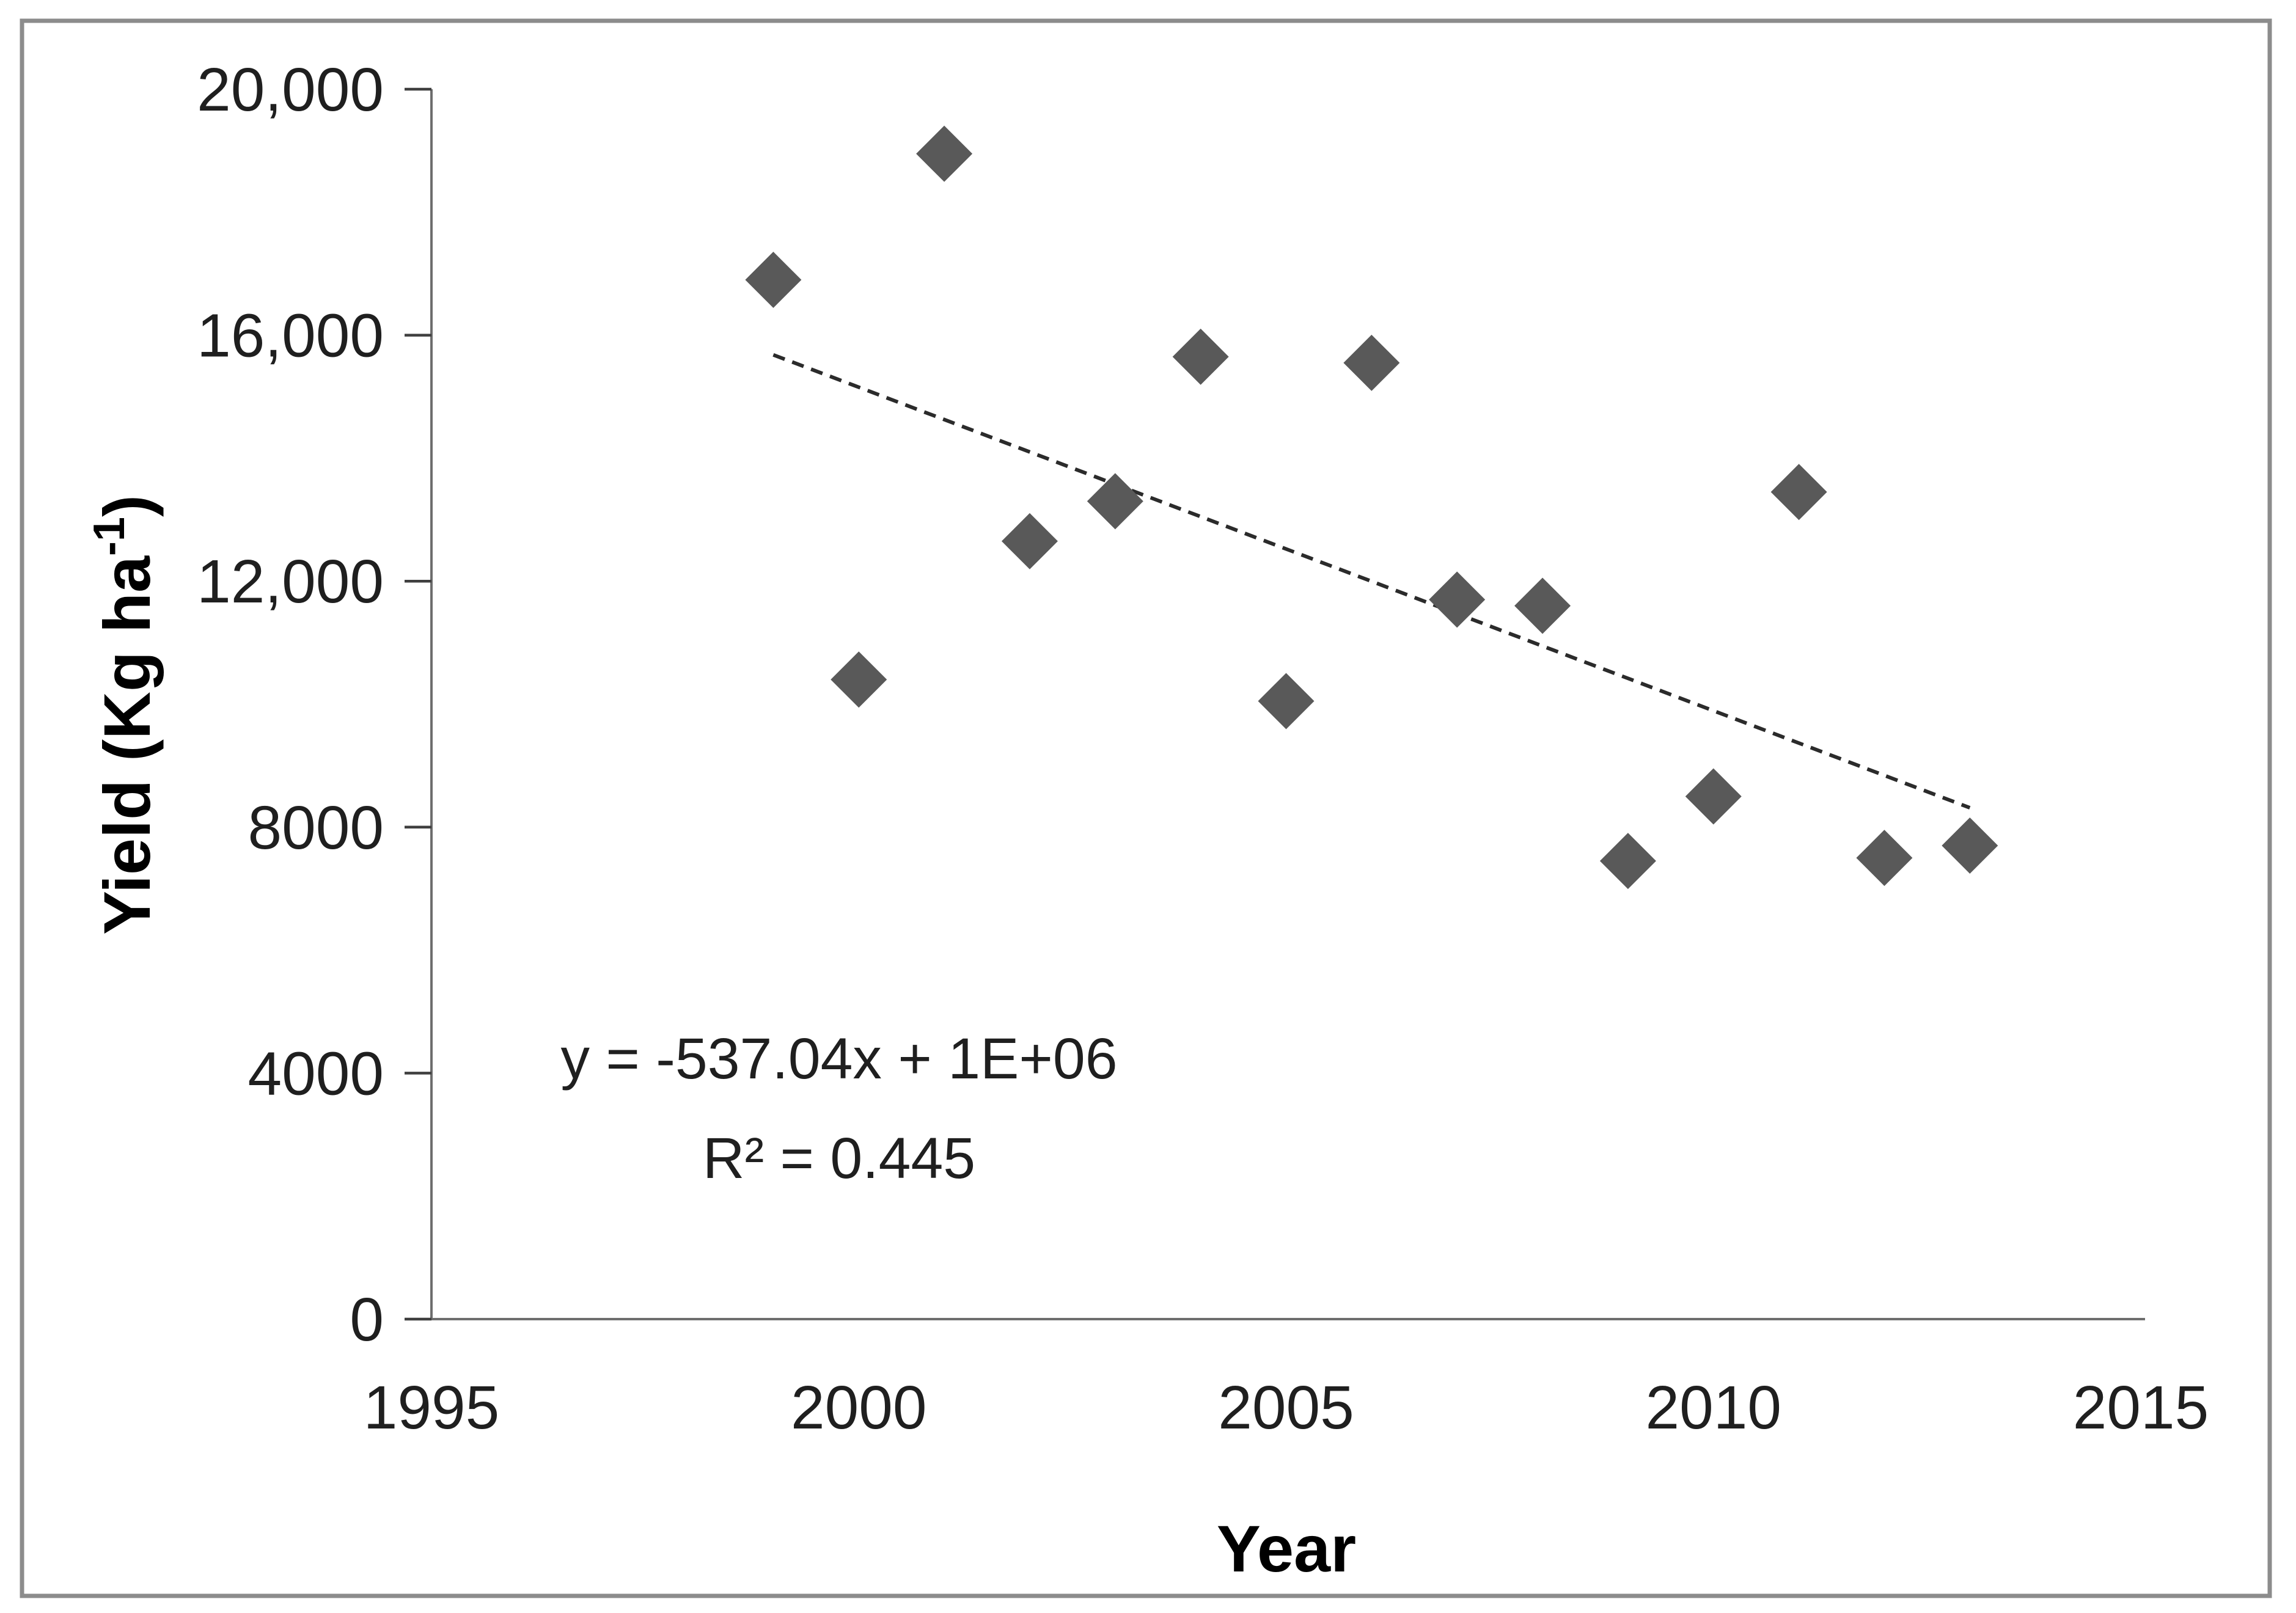 Image resolution: width=2296 pixels, height=1613 pixels. What do you see at coordinates (316, 828) in the screenshot?
I see `y-tick-label: 8000` at bounding box center [316, 828].